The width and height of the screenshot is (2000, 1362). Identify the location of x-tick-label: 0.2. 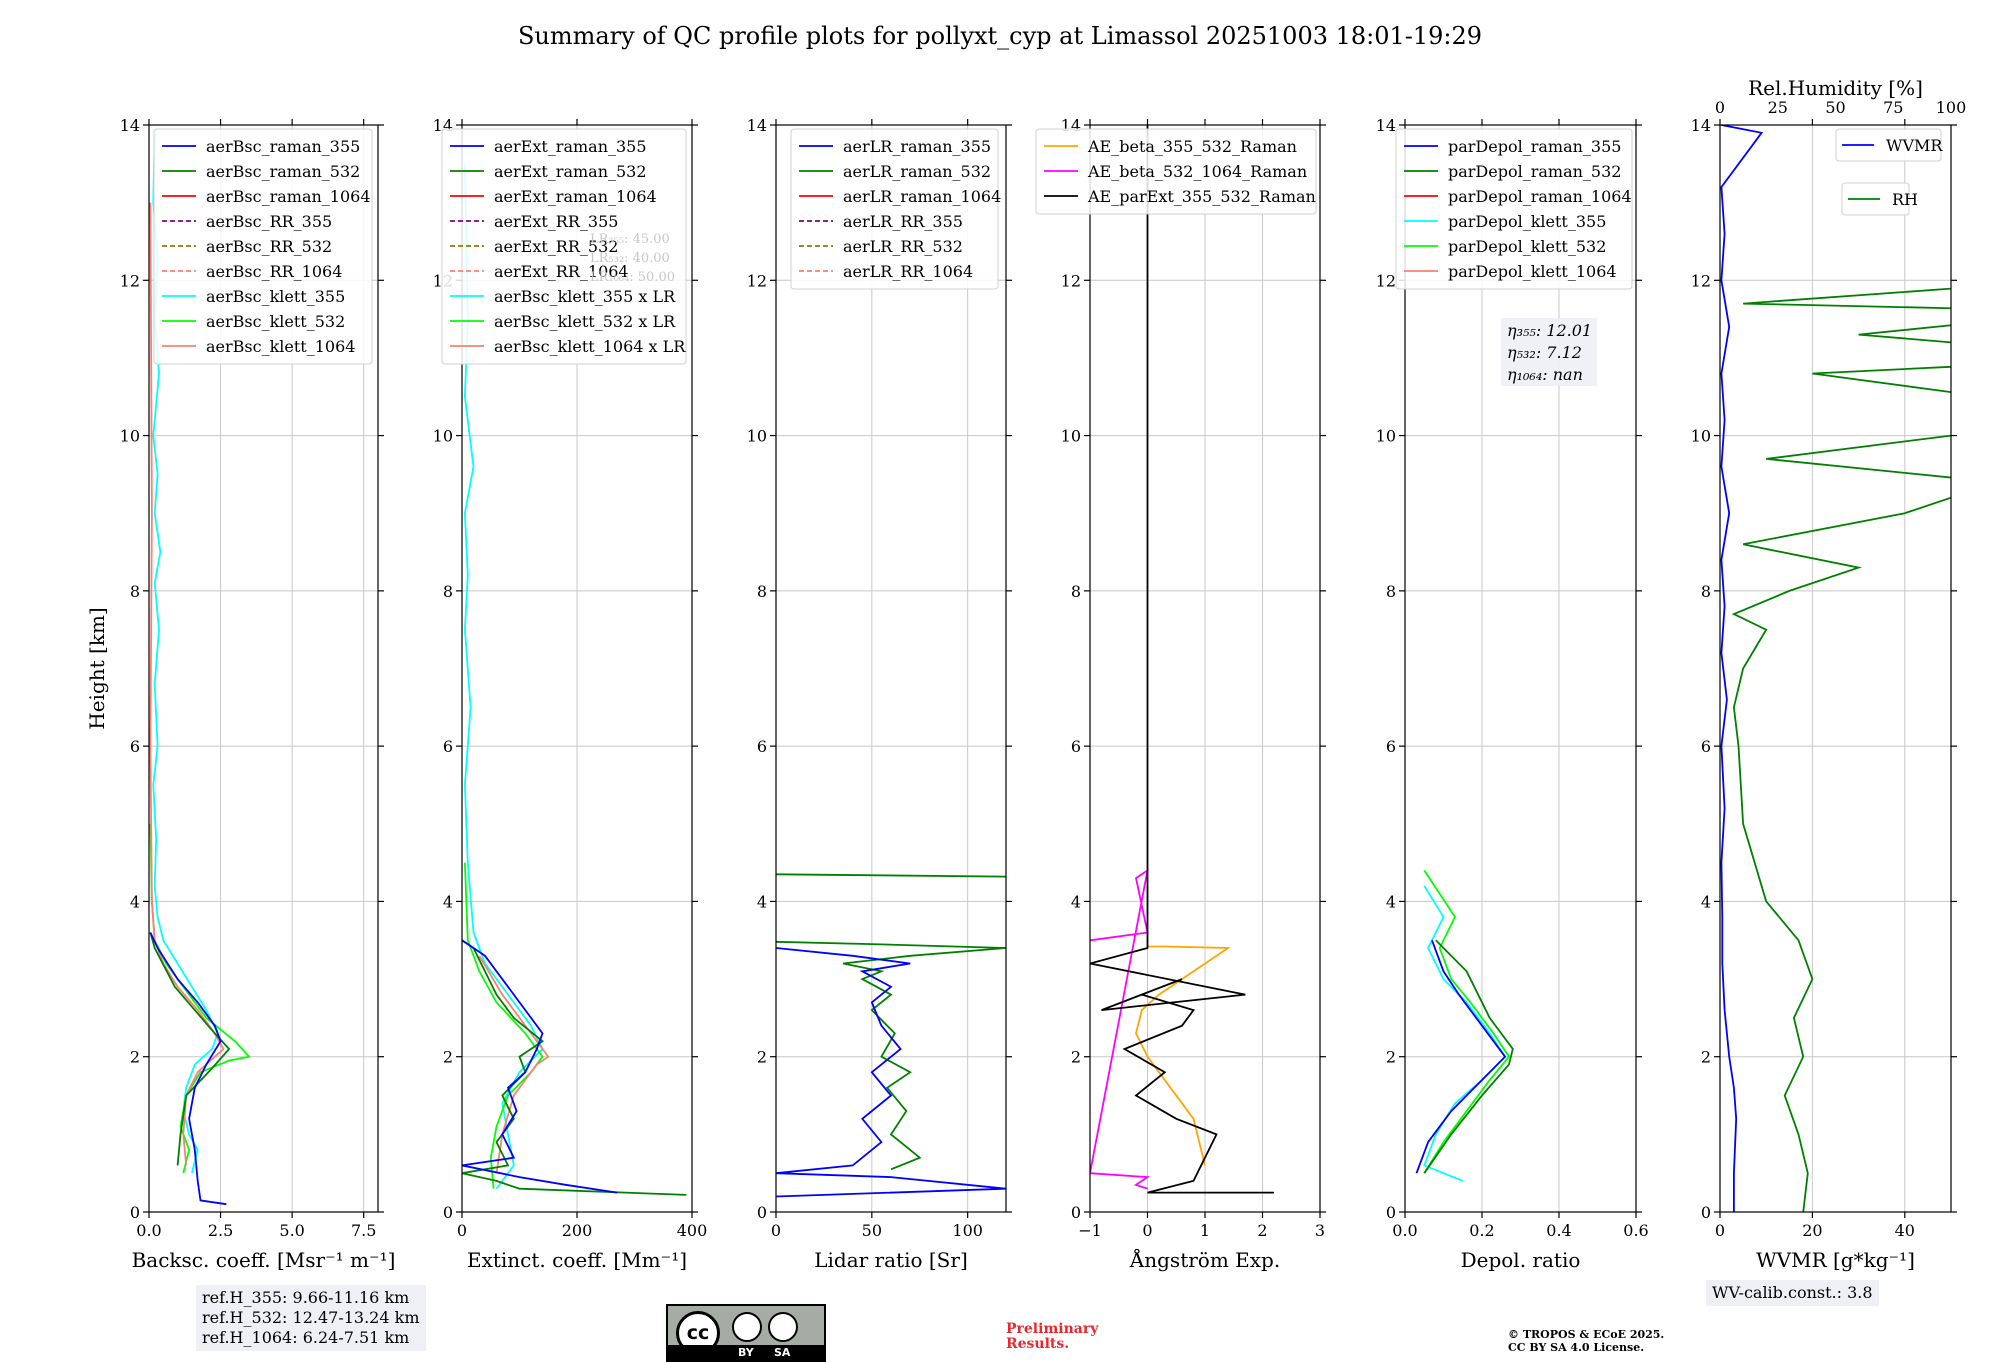
(1481, 1230).